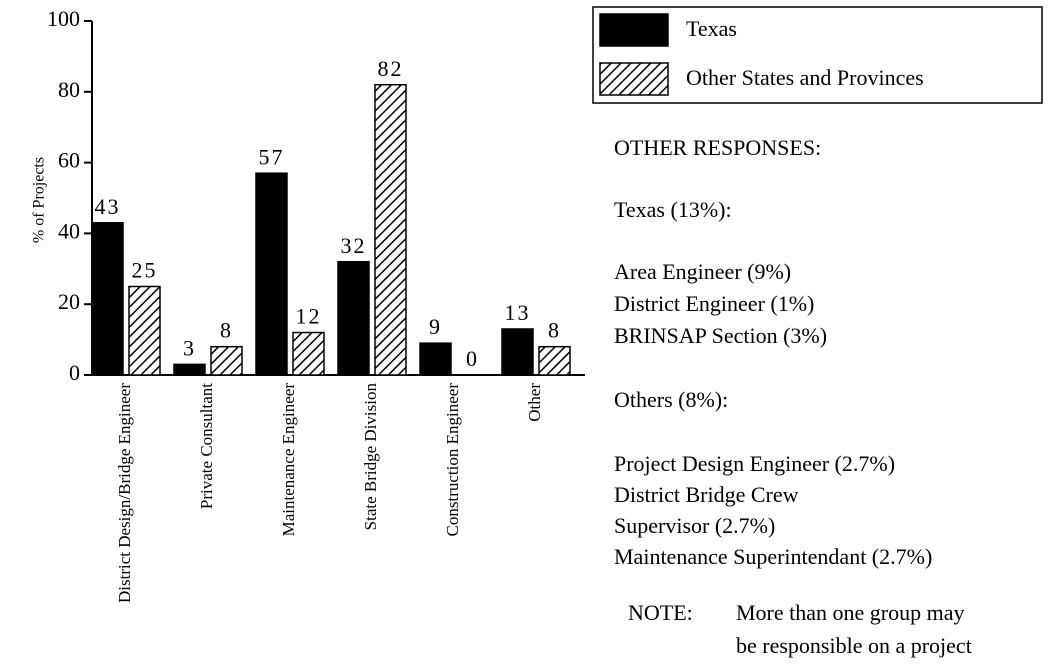  Describe the element at coordinates (702, 271) in the screenshot. I see `note-item: Area Engineer (9%)` at that location.